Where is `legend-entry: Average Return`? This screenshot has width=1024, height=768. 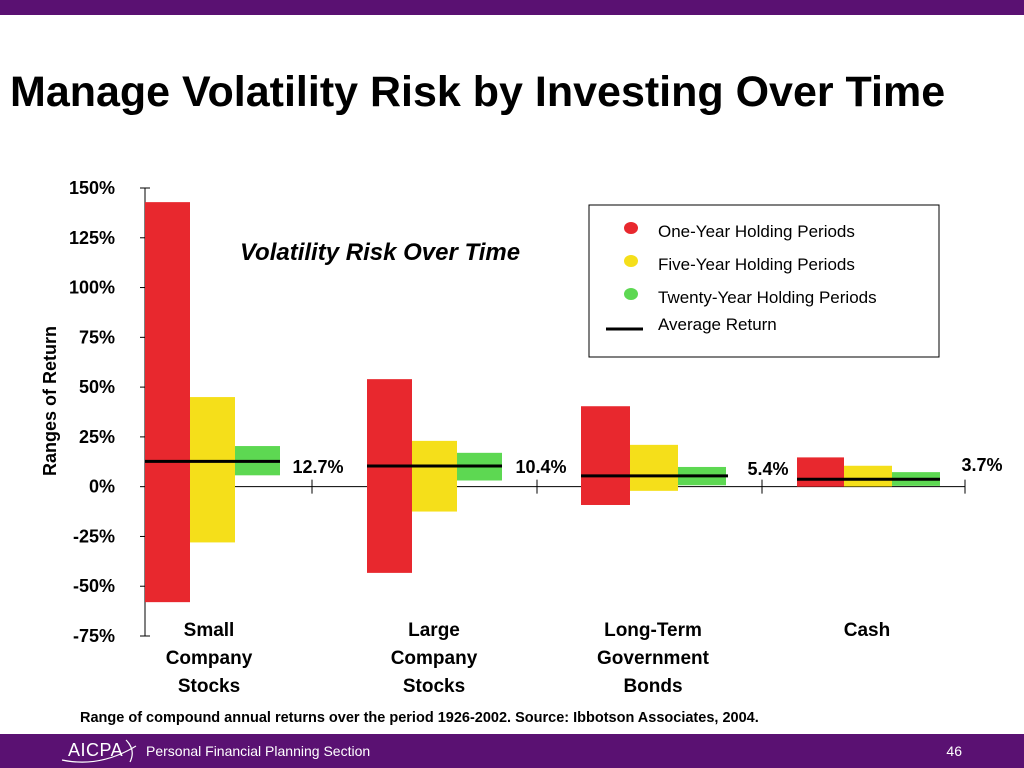
legend-entry: Average Return is located at coordinates (717, 324).